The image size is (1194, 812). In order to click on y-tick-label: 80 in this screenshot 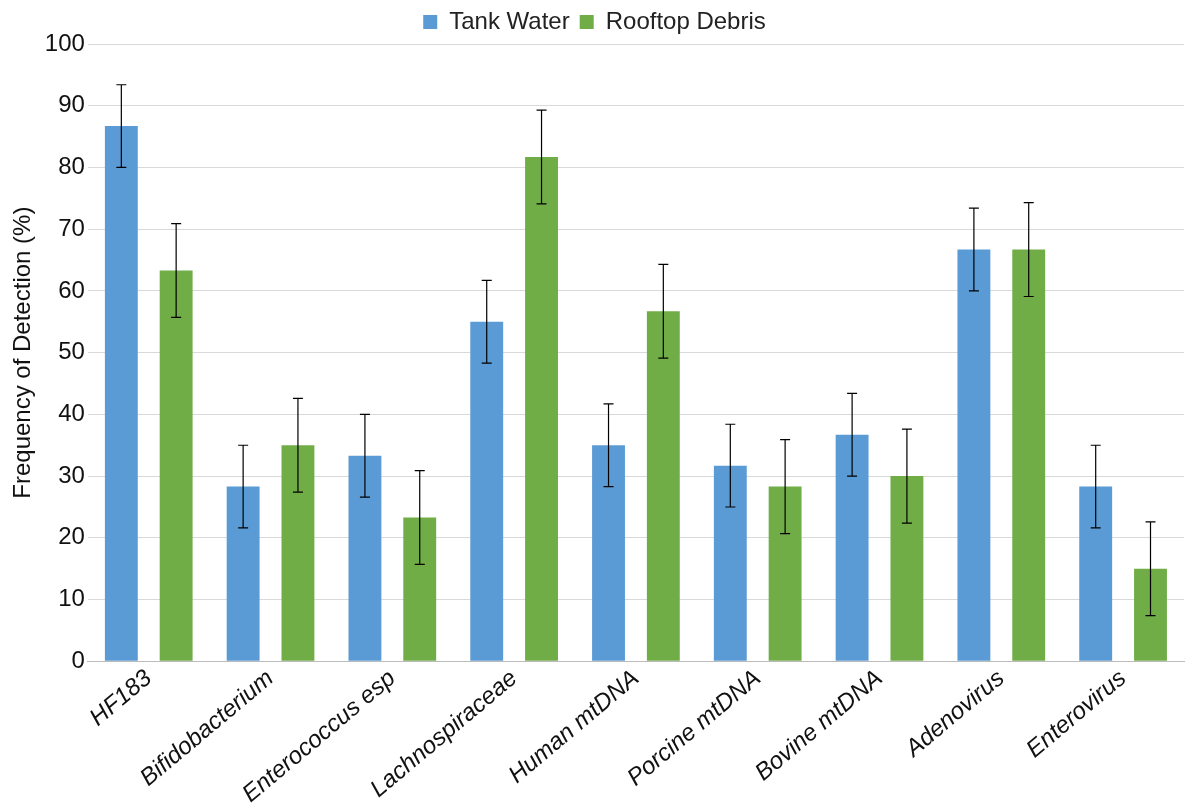, I will do `click(71, 166)`.